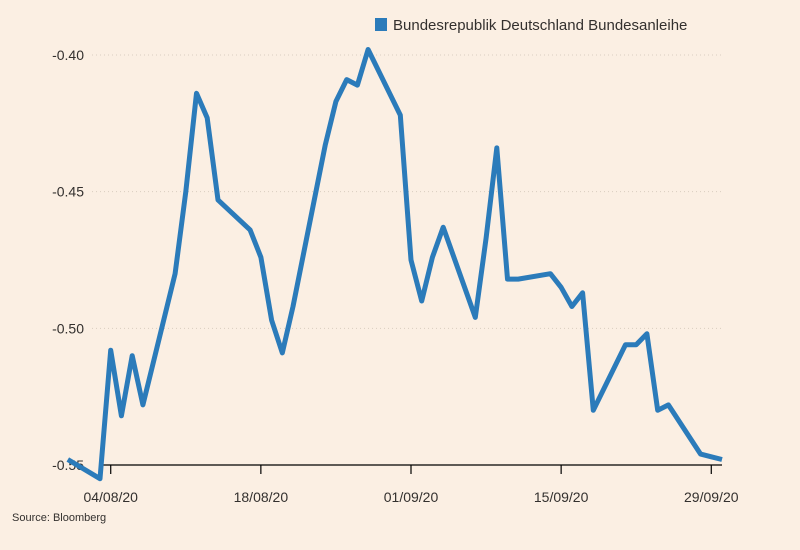  Describe the element at coordinates (540, 25) in the screenshot. I see `legend-label: Bundesrepublik Deutschland Bundesanleihe` at that location.